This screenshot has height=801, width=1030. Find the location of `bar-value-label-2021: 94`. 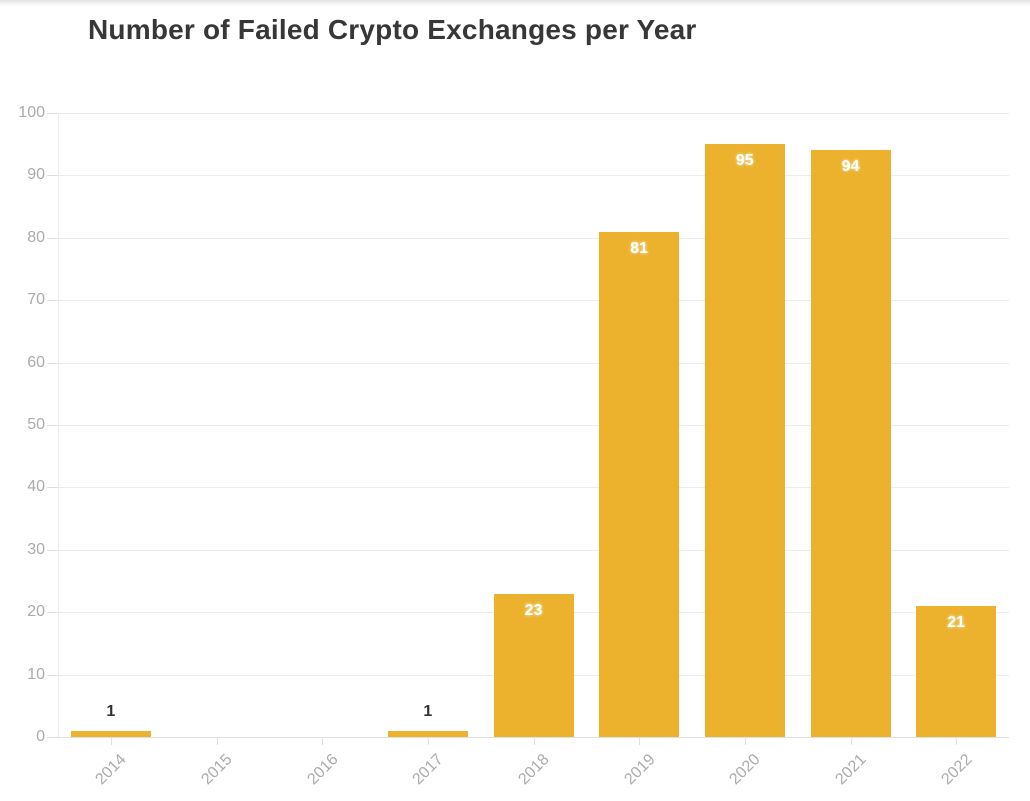

bar-value-label-2021: 94 is located at coordinates (850, 167).